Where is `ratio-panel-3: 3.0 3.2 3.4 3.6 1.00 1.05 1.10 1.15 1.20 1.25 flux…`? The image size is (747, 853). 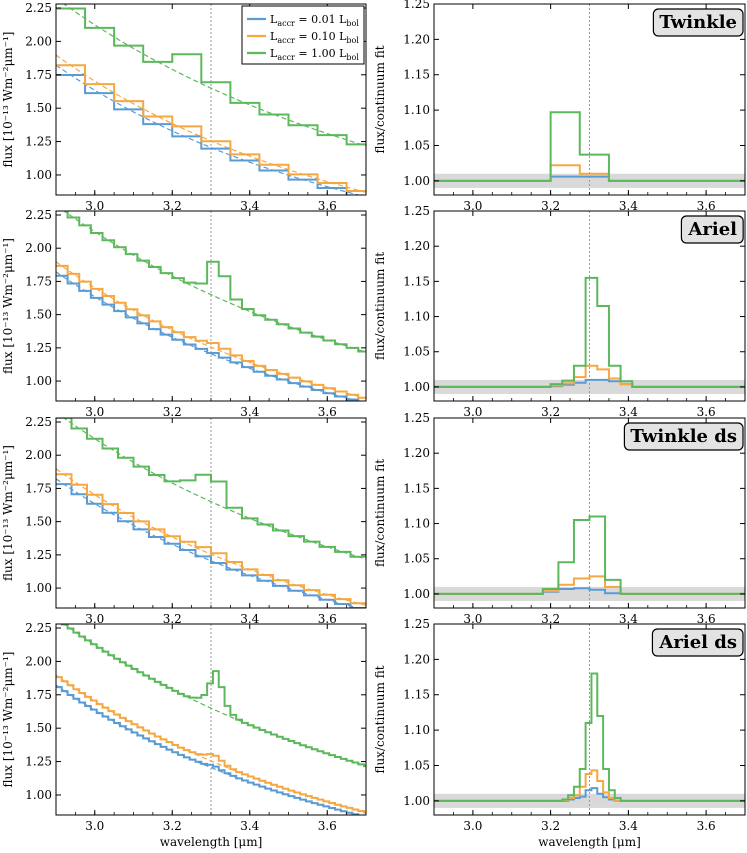
ratio-panel-3: 3.0 3.2 3.4 3.6 1.00 1.05 1.10 1.15 1.20 1.25 flux… is located at coordinates (559, 518).